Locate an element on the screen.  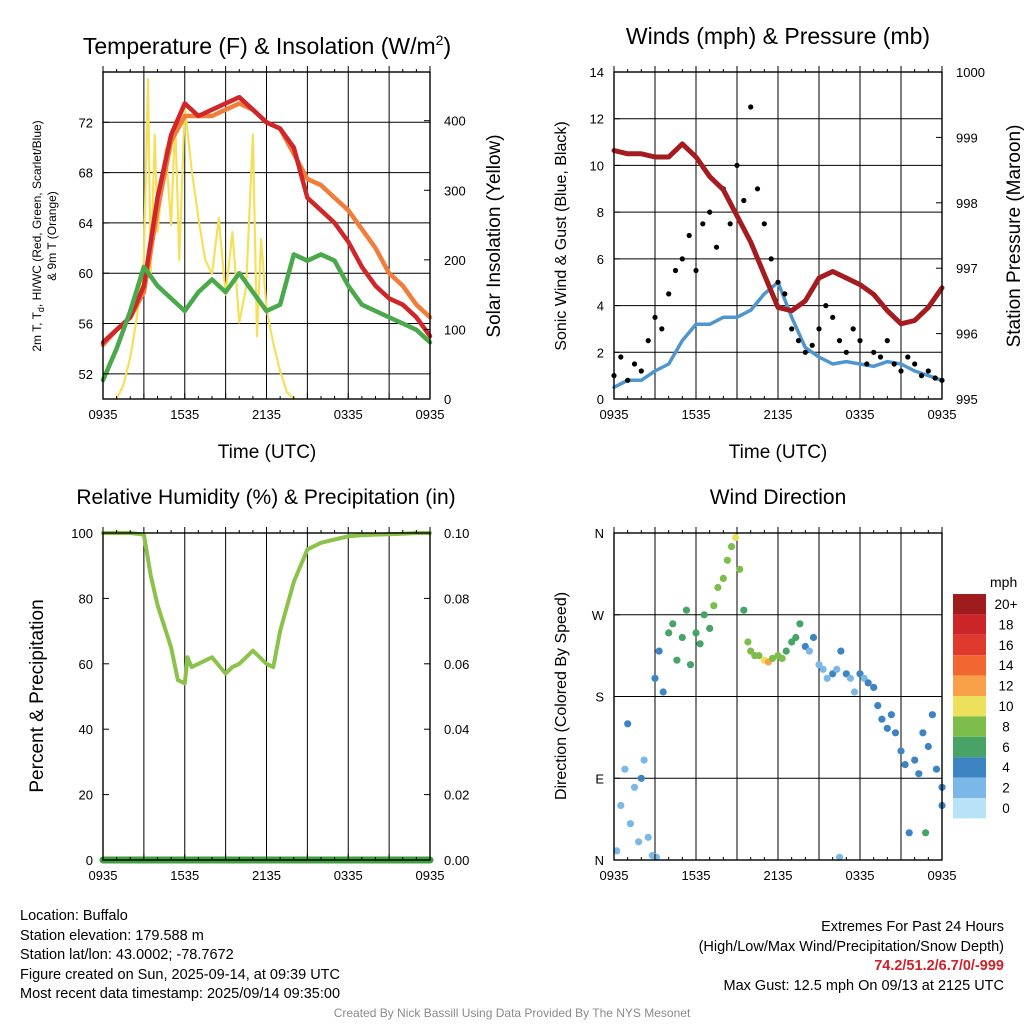
y-tick-label: 64 is located at coordinates (86, 223).